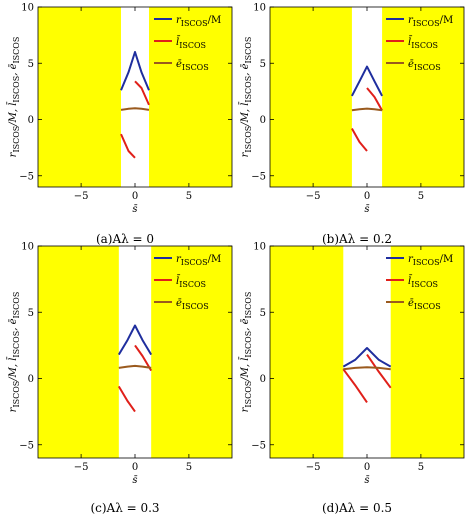 The width and height of the screenshot is (474, 520). What do you see at coordinates (357, 239) in the screenshot?
I see `panel-caption: (b)Aλ = 0.2` at bounding box center [357, 239].